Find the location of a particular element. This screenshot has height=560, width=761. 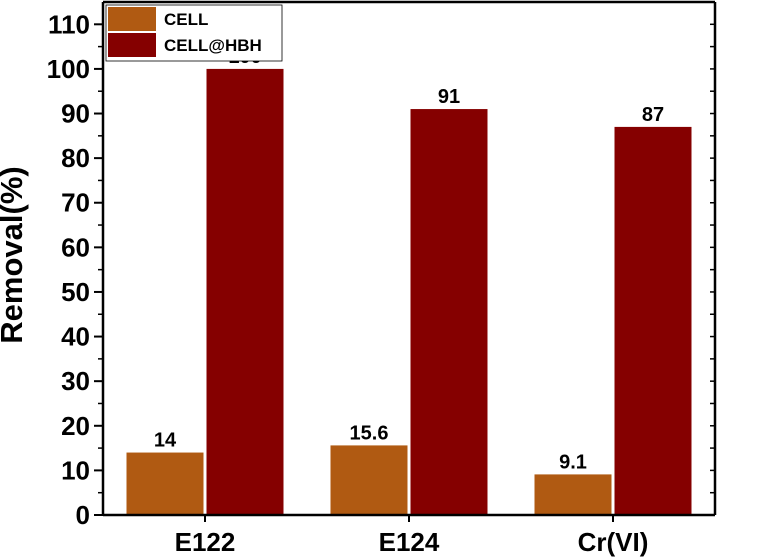

y-tick-label: 70 is located at coordinates (75, 203).